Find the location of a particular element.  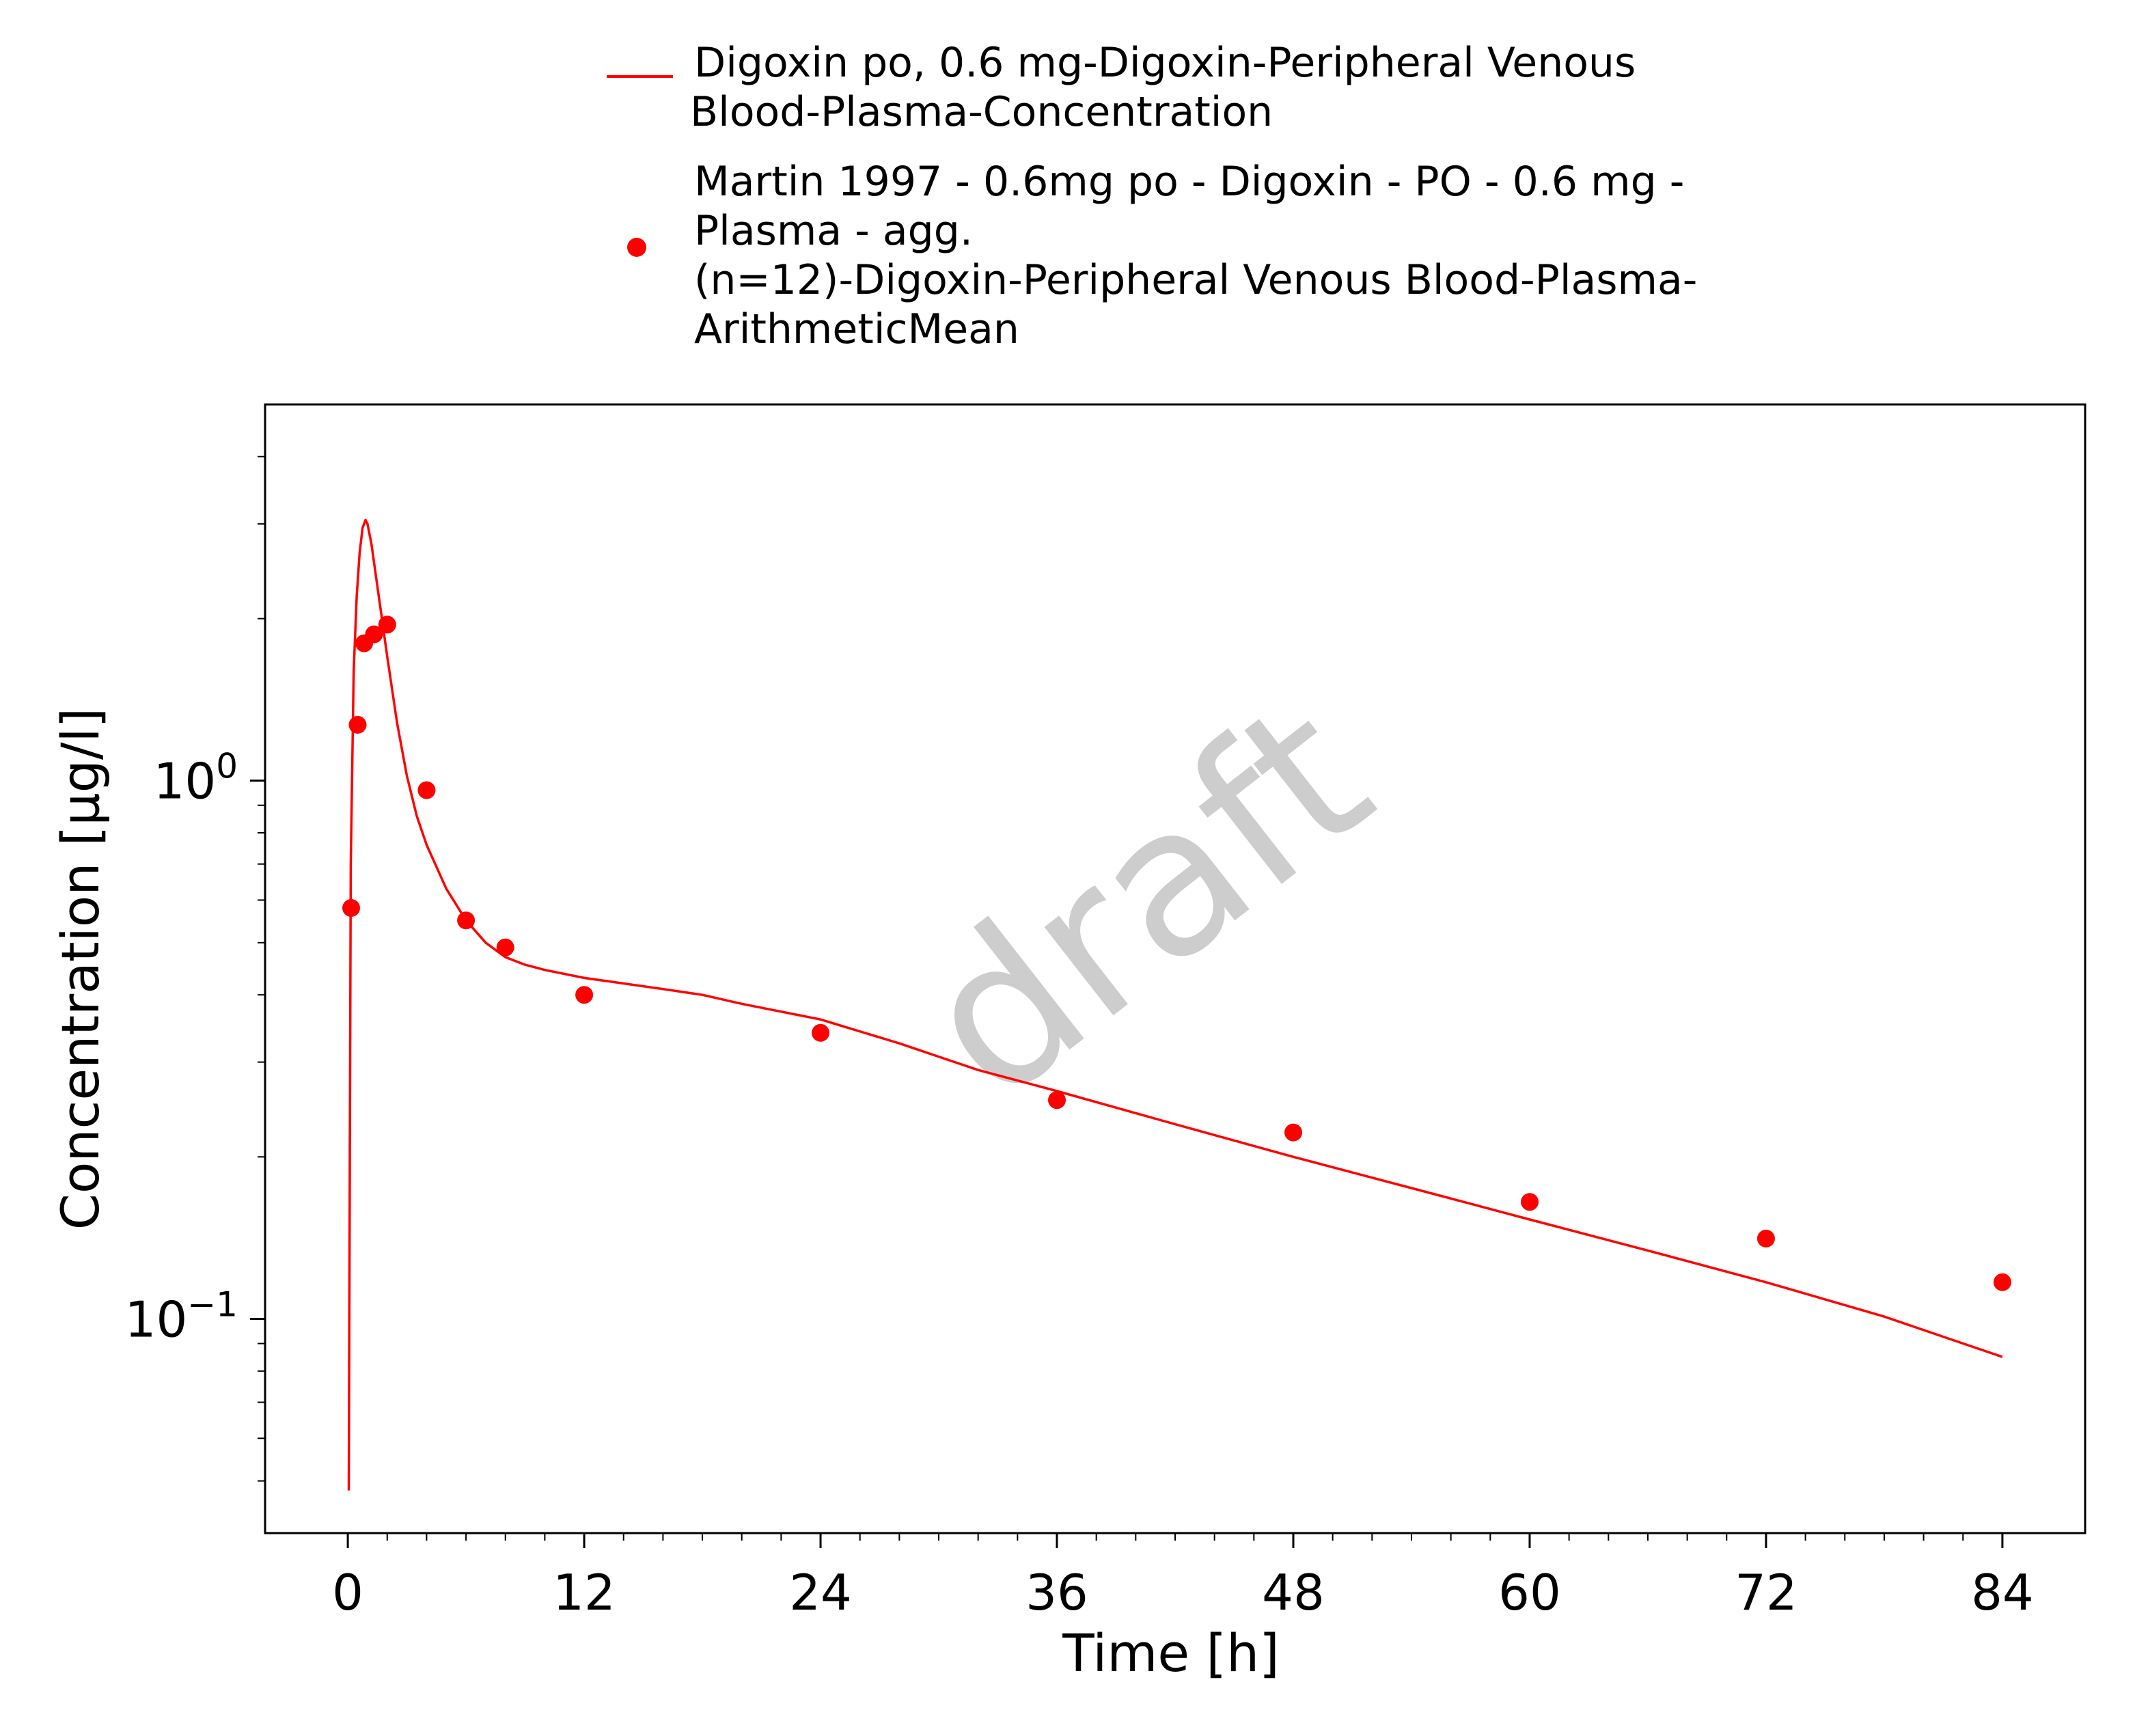

x-tick-label: 60 is located at coordinates (1529, 1592).